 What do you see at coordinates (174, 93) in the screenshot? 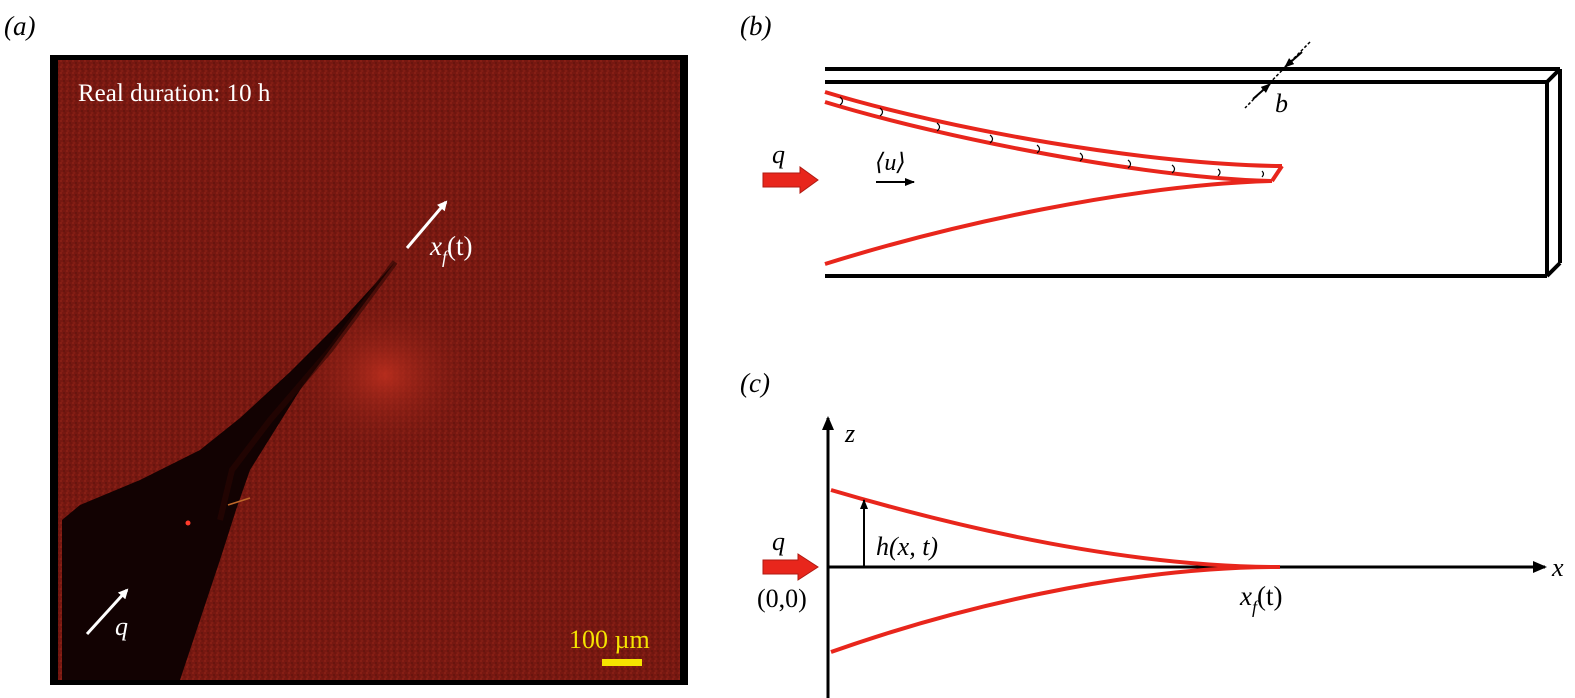
I see `duration-text: Real duration: 10 h` at bounding box center [174, 93].